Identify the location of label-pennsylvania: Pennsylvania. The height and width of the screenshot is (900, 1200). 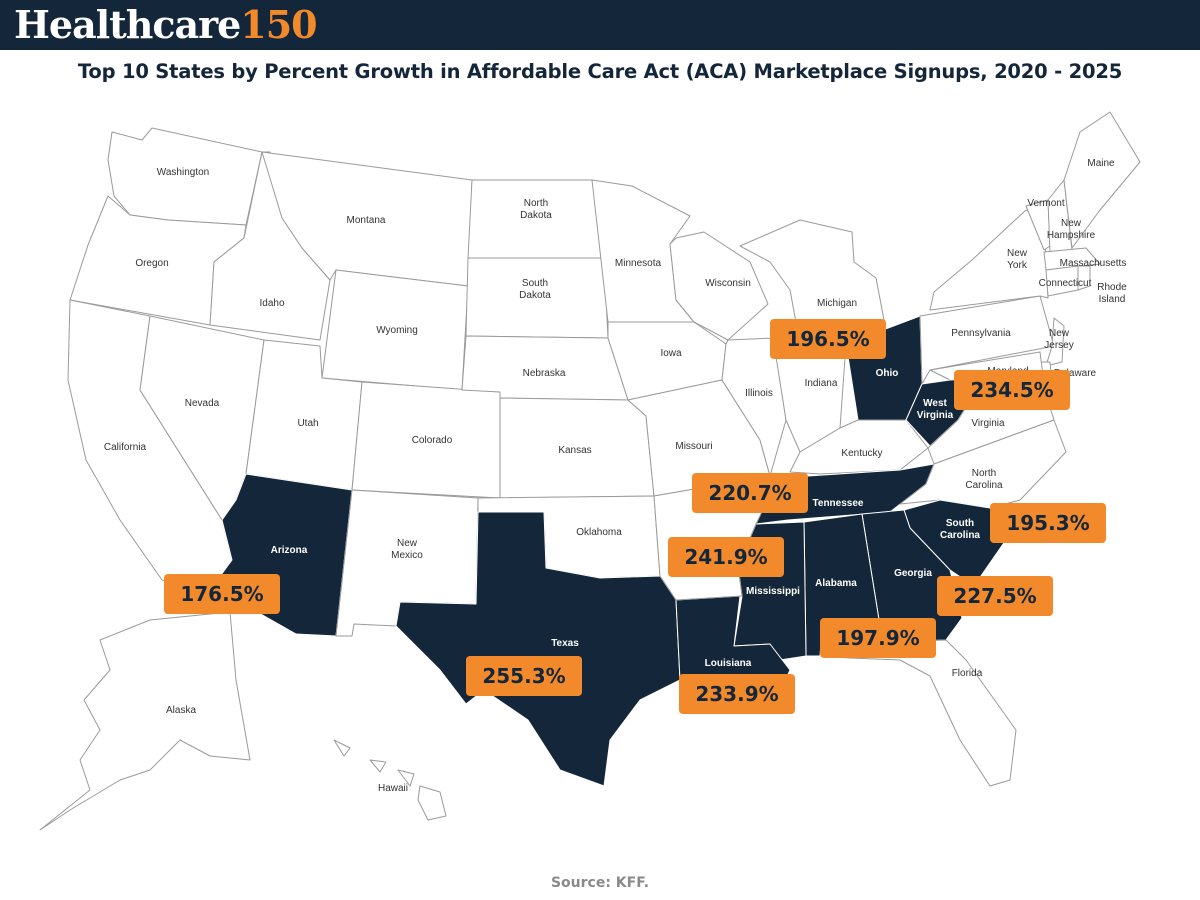
(981, 333).